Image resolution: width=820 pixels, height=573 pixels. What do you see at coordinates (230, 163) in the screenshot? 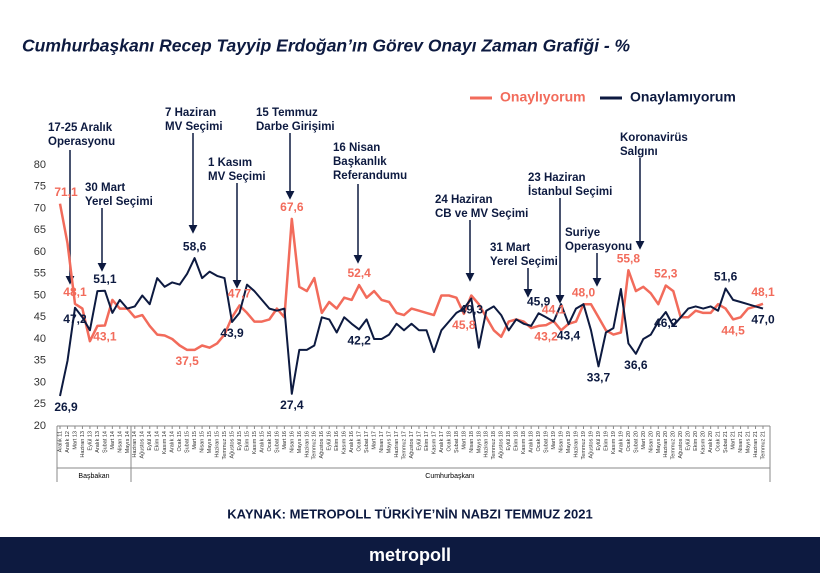
I see `annotation: 1 Kasım` at bounding box center [230, 163].